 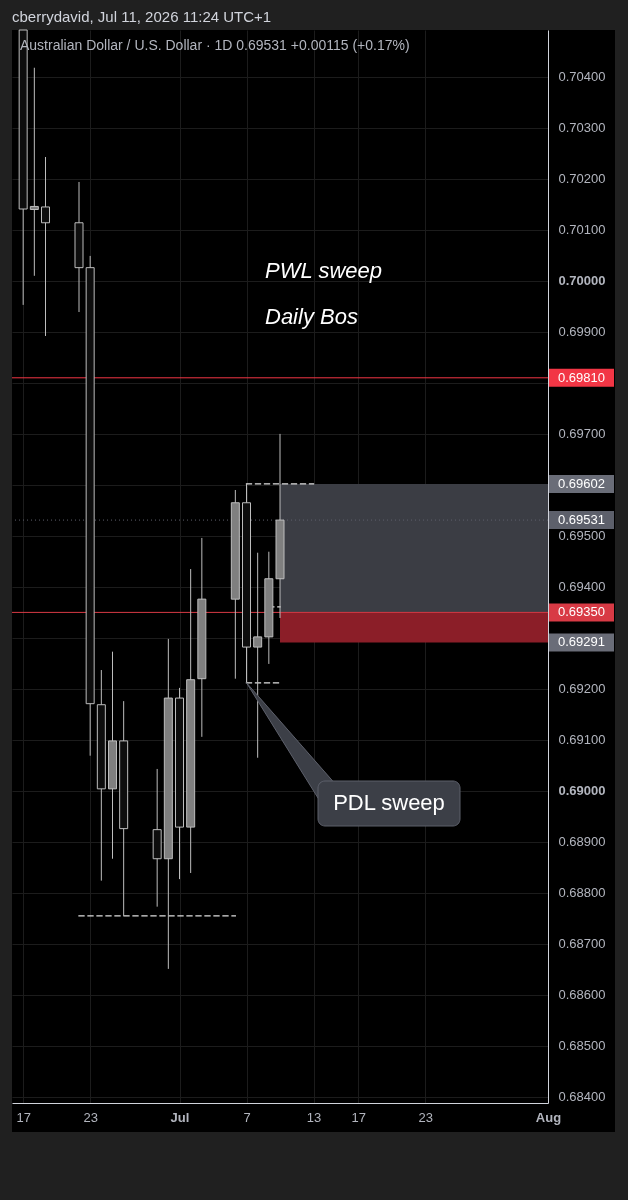 What do you see at coordinates (314, 1117) in the screenshot?
I see `x-tick-label: 13` at bounding box center [314, 1117].